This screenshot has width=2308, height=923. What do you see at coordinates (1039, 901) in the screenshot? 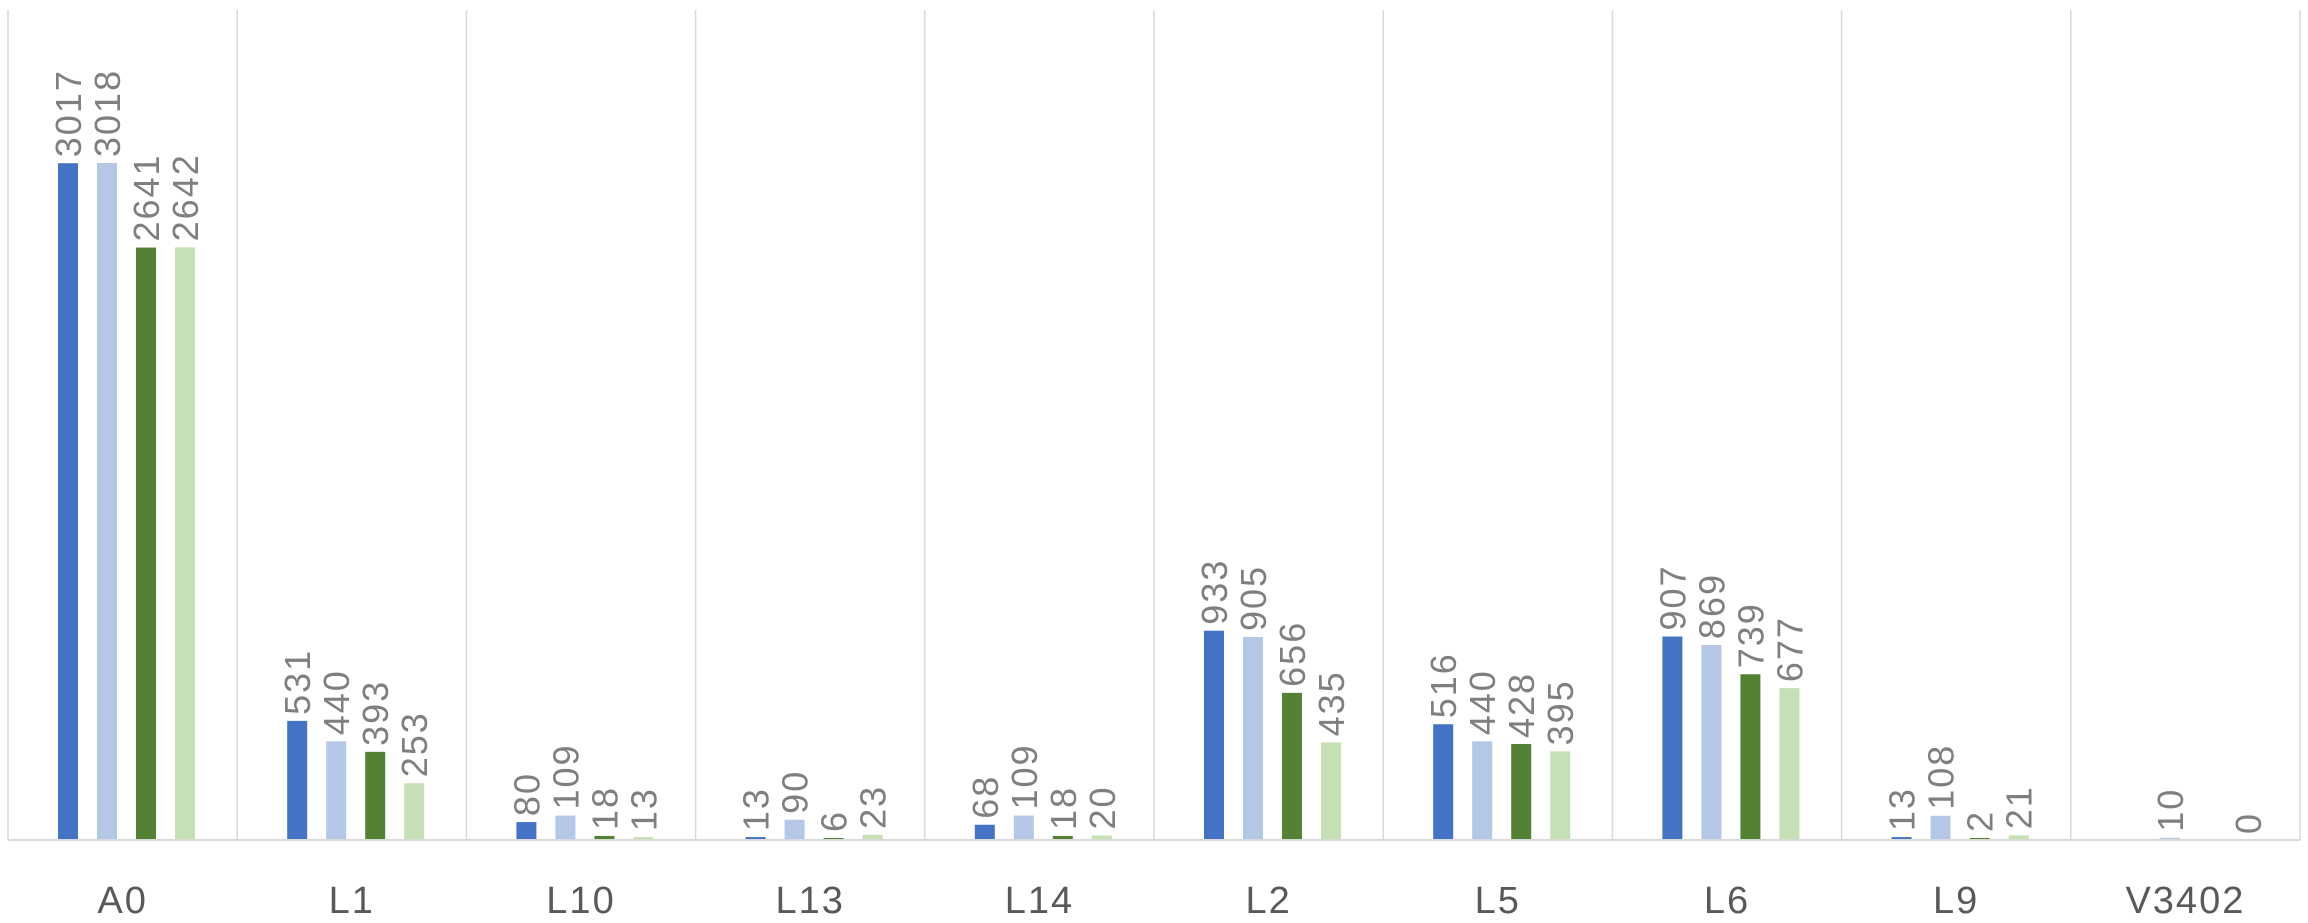
I see `x-tick-label: L14` at bounding box center [1039, 901].